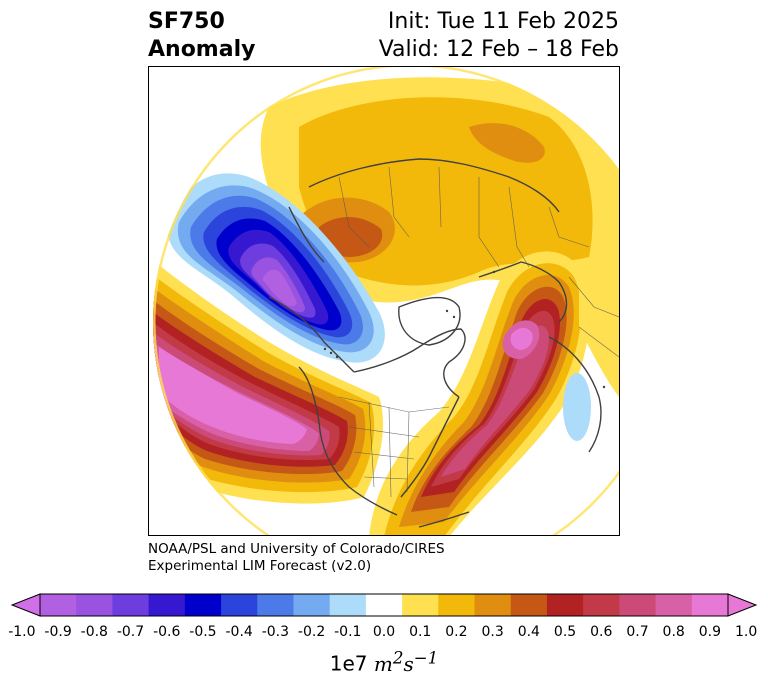 This screenshot has width=768, height=688. I want to click on colorbar-outline, so click(384, 605).